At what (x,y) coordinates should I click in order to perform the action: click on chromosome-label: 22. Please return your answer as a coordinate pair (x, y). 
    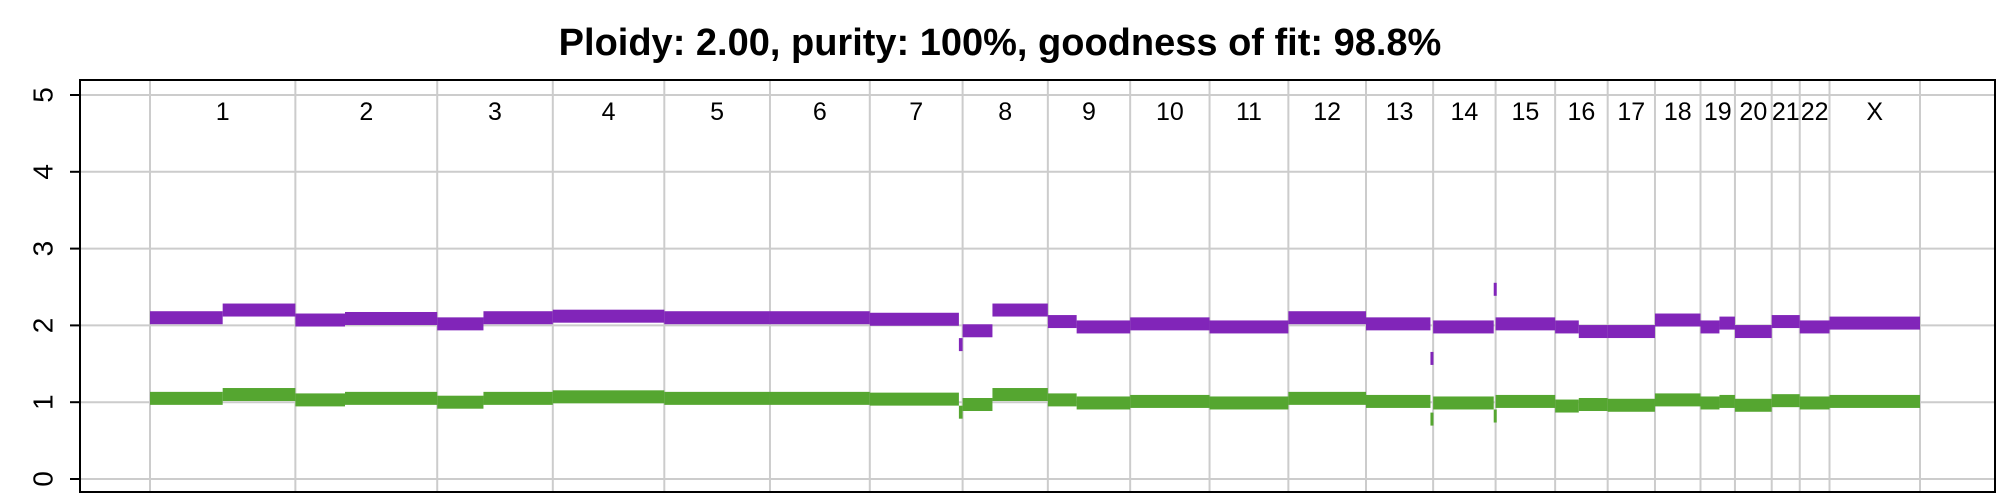
    Looking at the image, I should click on (1815, 112).